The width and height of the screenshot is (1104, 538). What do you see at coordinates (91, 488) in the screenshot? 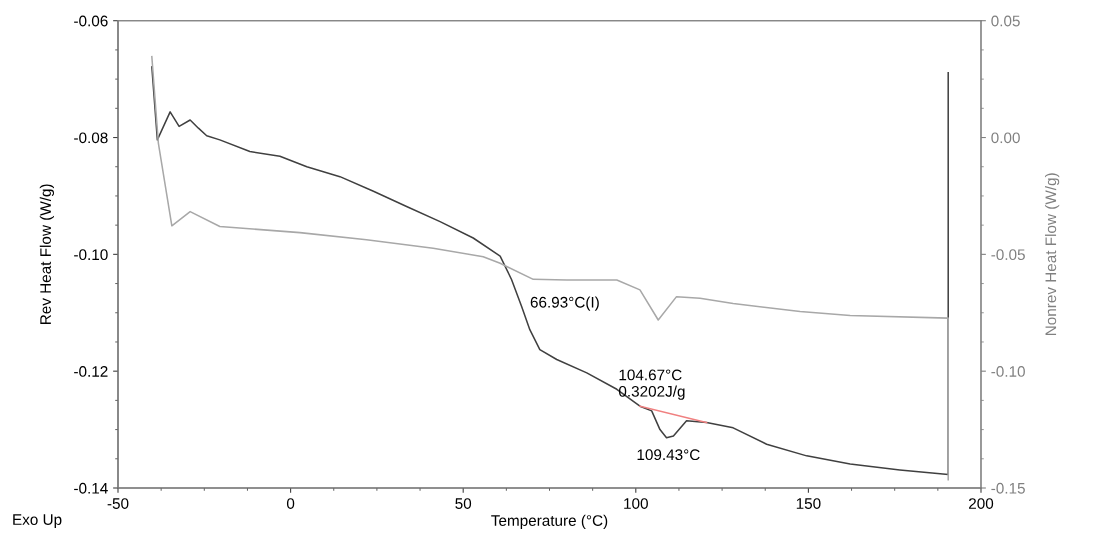
I see `y-tick-label: -0.14` at bounding box center [91, 488].